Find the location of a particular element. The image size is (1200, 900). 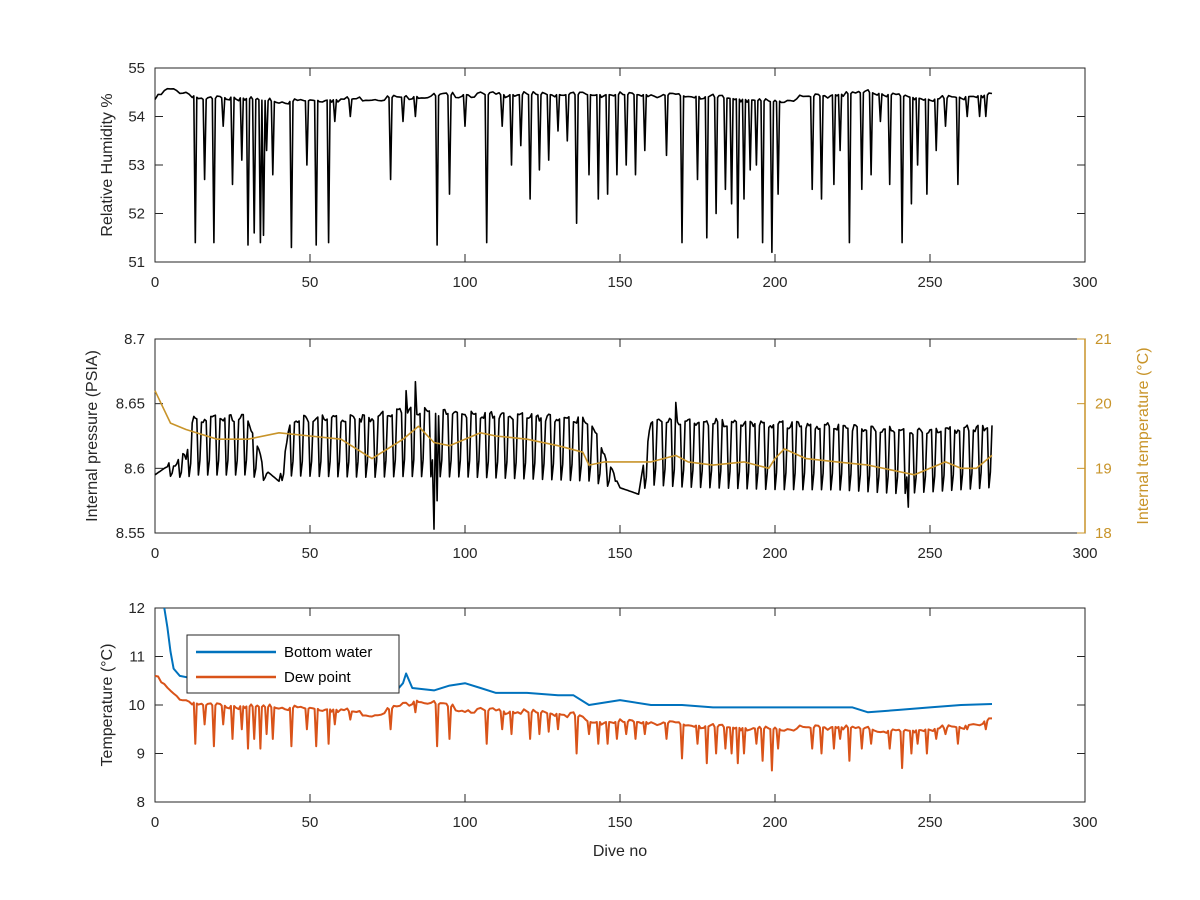

y-tick-label: 8.7 is located at coordinates (134, 339).